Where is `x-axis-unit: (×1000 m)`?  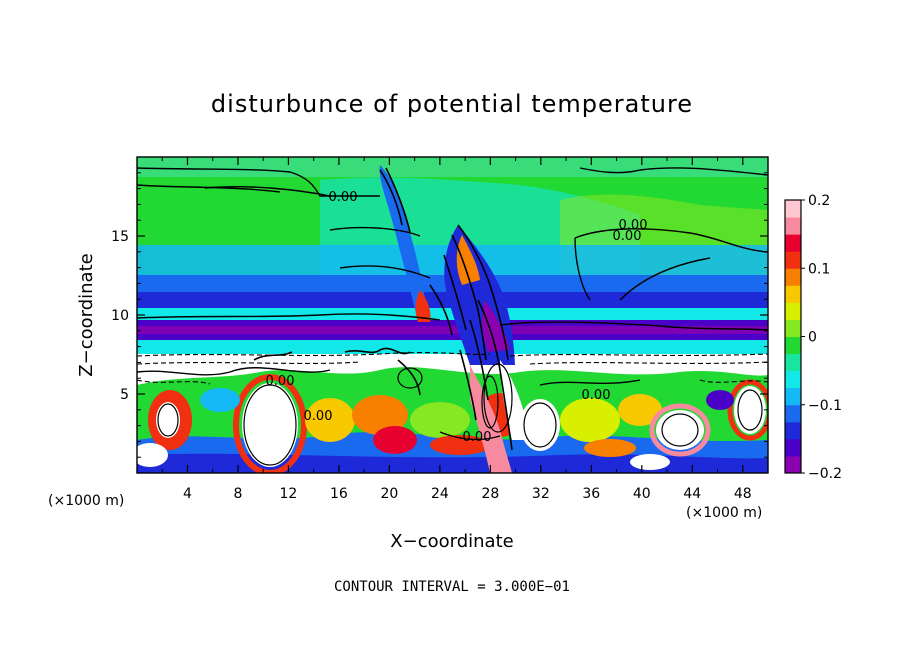
x-axis-unit: (×1000 m) is located at coordinates (724, 513).